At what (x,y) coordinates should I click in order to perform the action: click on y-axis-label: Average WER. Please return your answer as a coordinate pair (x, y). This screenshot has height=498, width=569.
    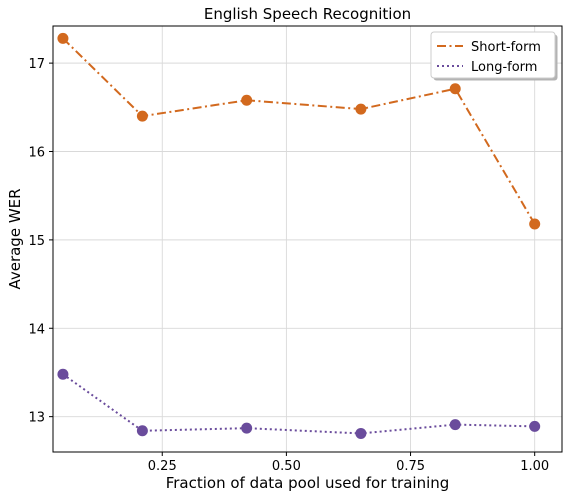
    Looking at the image, I should click on (15, 238).